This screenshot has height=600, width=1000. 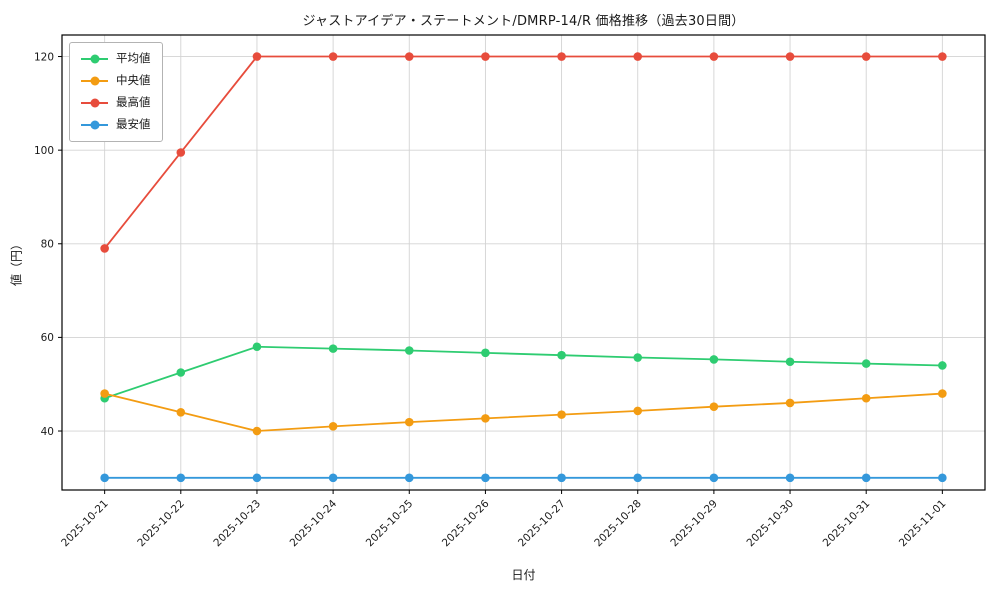 What do you see at coordinates (133, 102) in the screenshot?
I see `legend-label-max: 最高値` at bounding box center [133, 102].